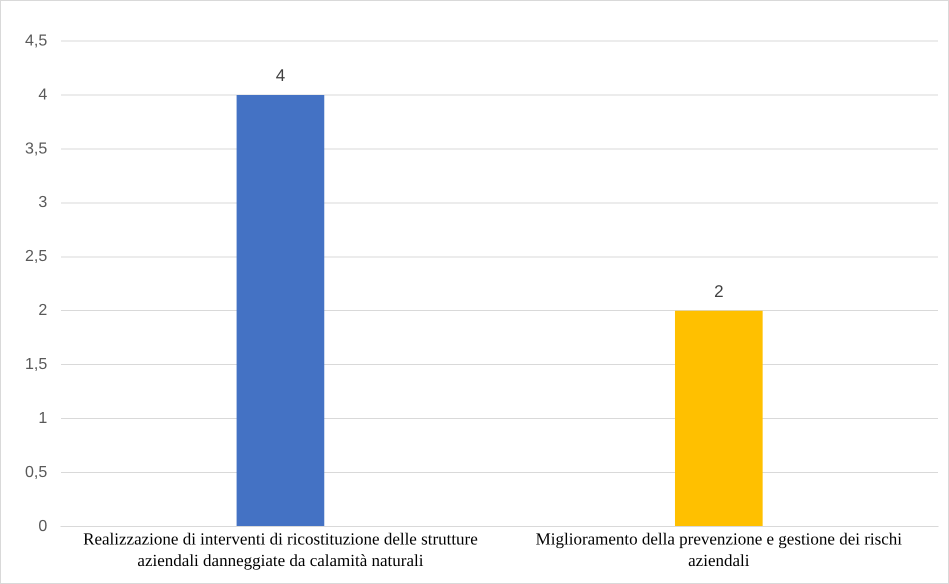 The height and width of the screenshot is (584, 949). Describe the element at coordinates (719, 550) in the screenshot. I see `x-tick-label: Miglioramento della prevenzione e gestione dei rischi aziendali` at that location.